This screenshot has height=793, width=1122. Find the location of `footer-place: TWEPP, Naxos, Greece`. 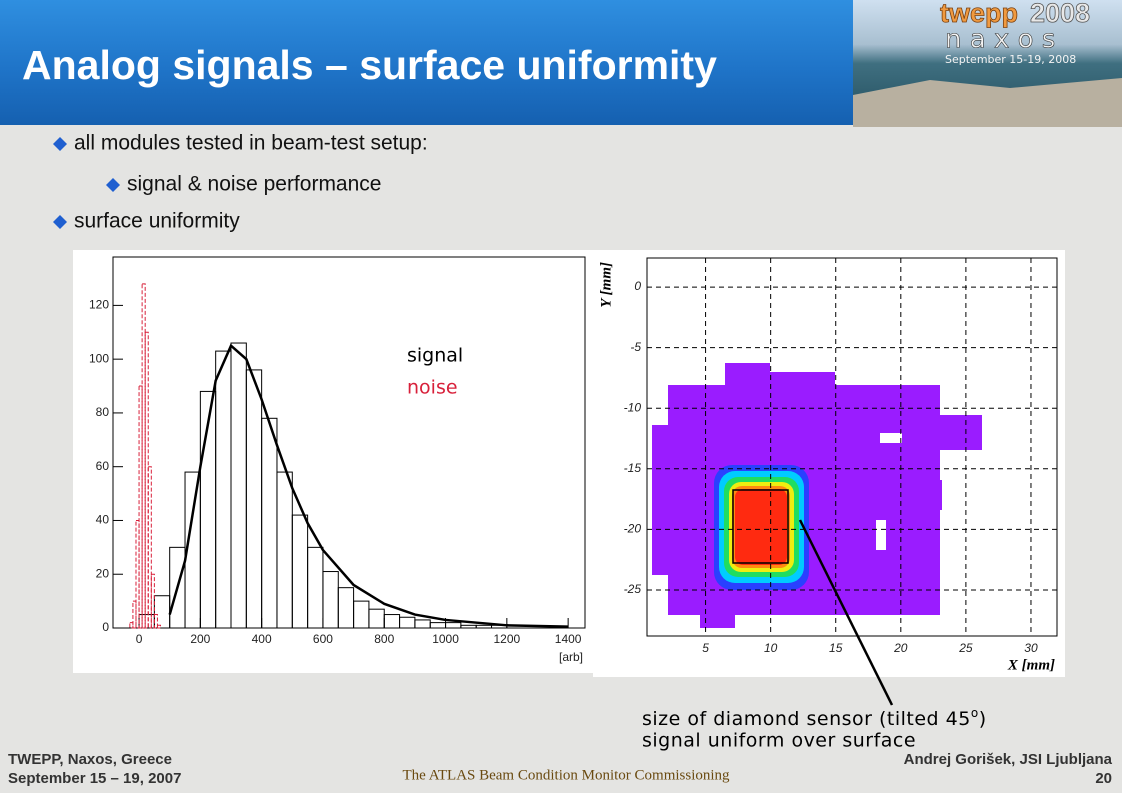

footer-place: TWEPP, Naxos, Greece is located at coordinates (90, 759).